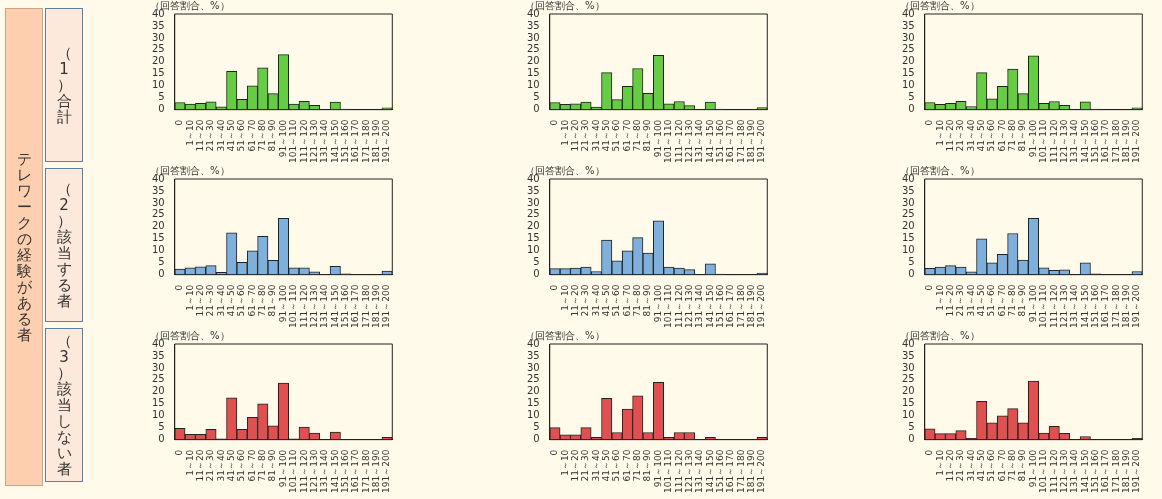 This screenshot has height=499, width=1162. I want to click on text: （2）該当する者, so click(64, 245).